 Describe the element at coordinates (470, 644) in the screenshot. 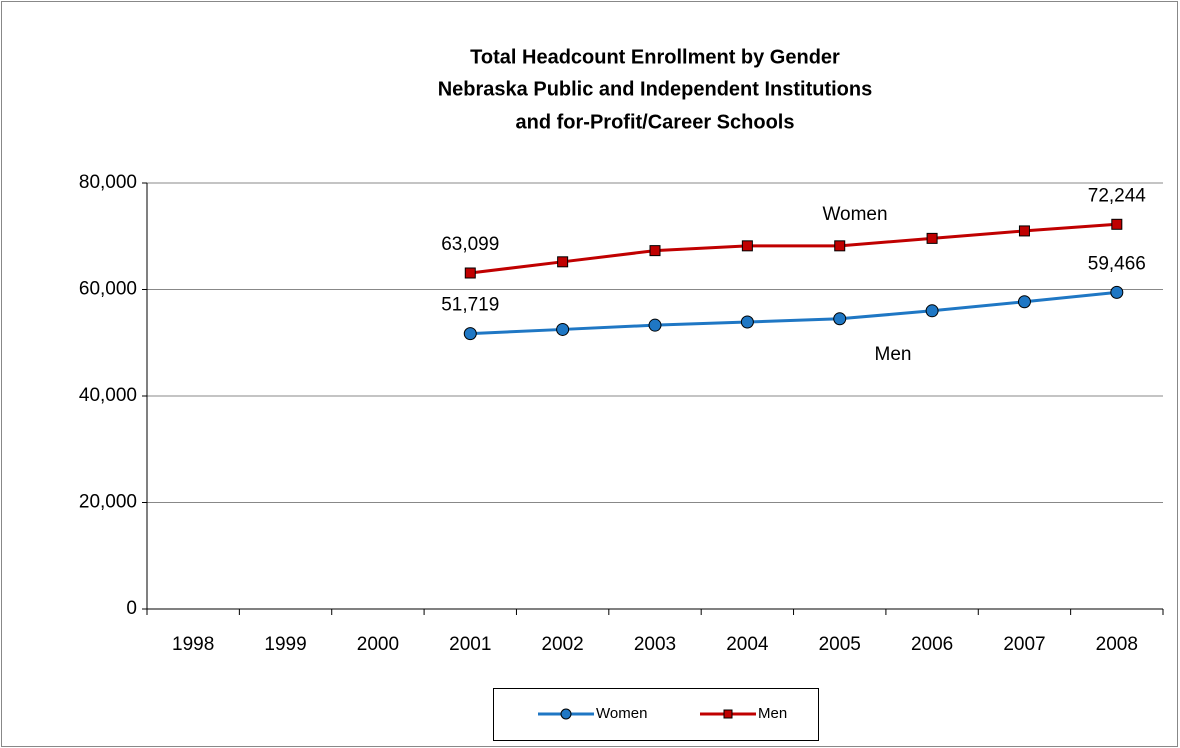

I see `x-tick-label: 2001` at that location.